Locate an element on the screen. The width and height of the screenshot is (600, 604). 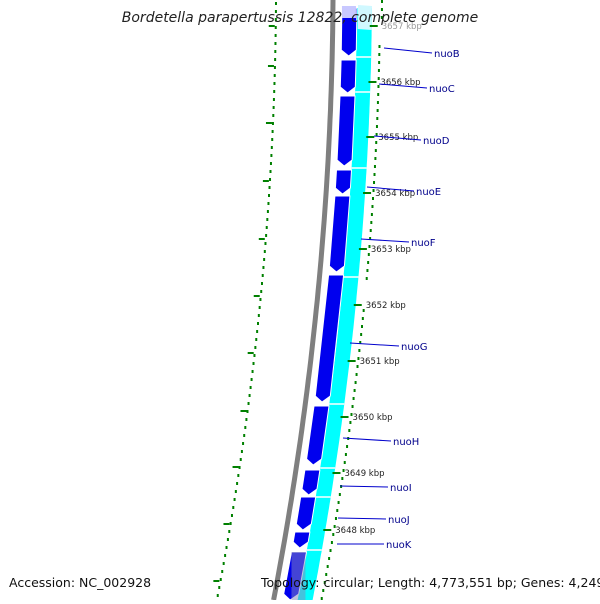
tick-label: 3652 kbp is located at coordinates (386, 306).